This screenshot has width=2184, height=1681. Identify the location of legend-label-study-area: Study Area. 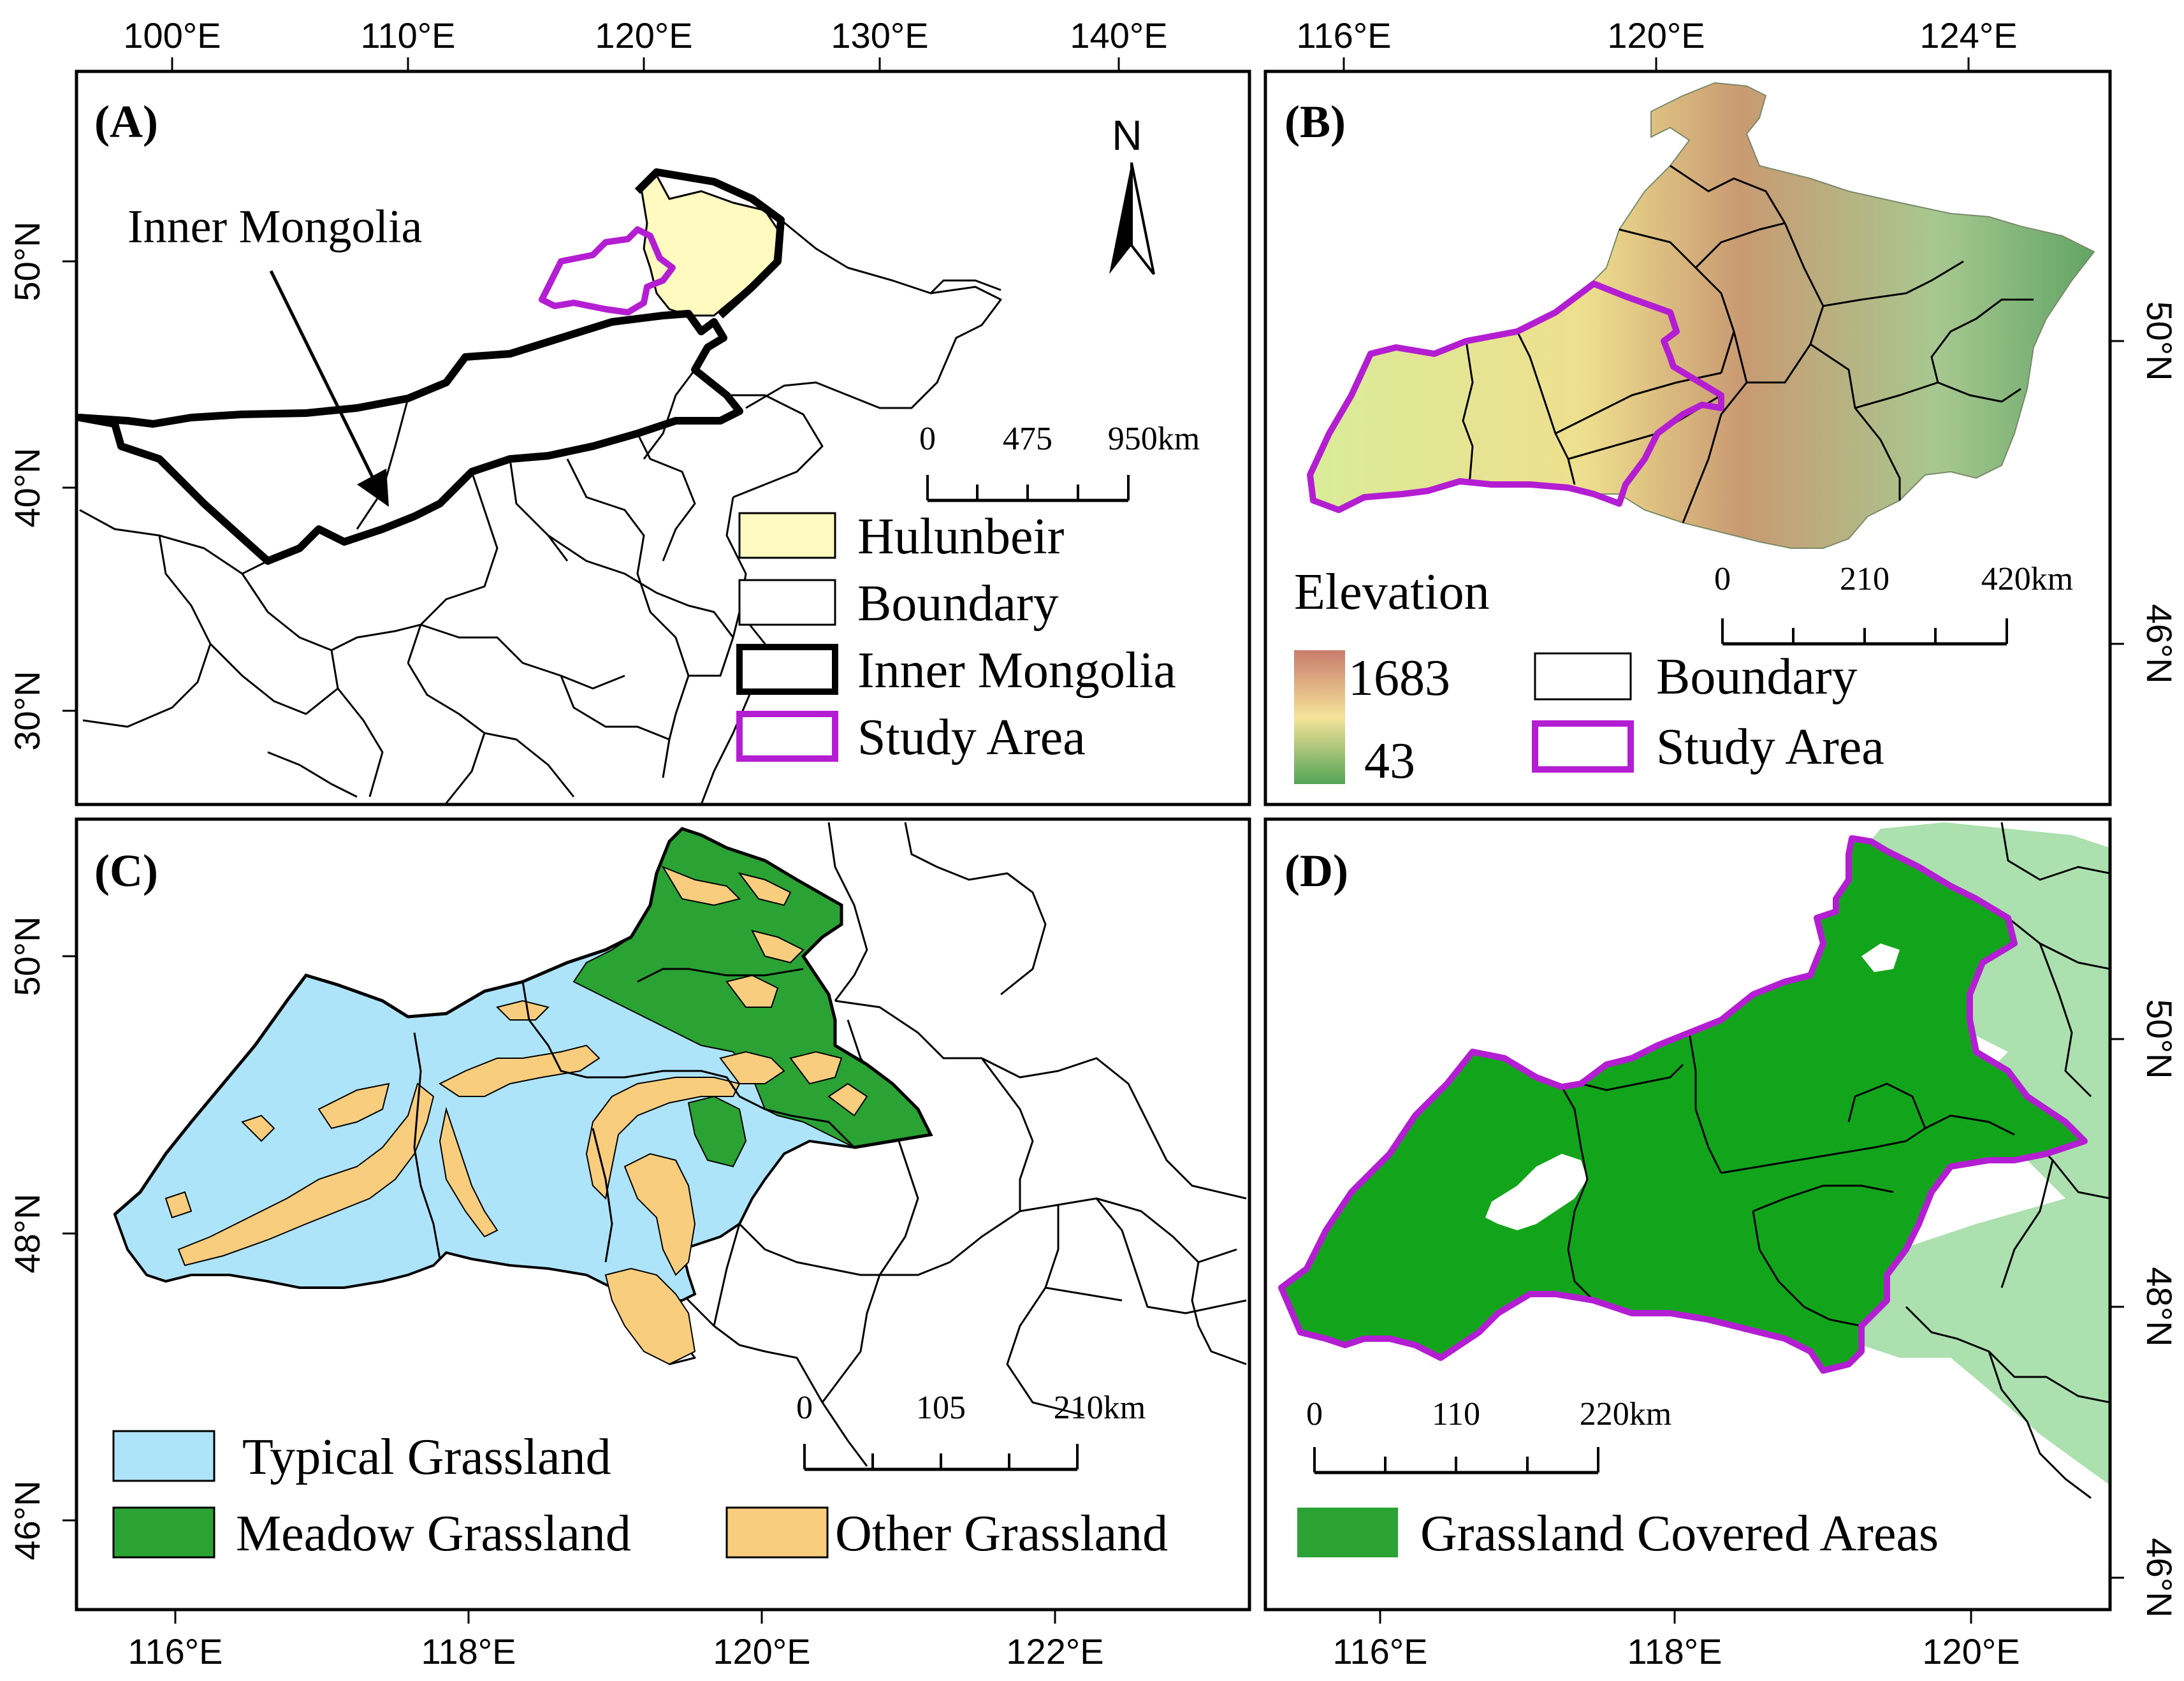
(971, 738).